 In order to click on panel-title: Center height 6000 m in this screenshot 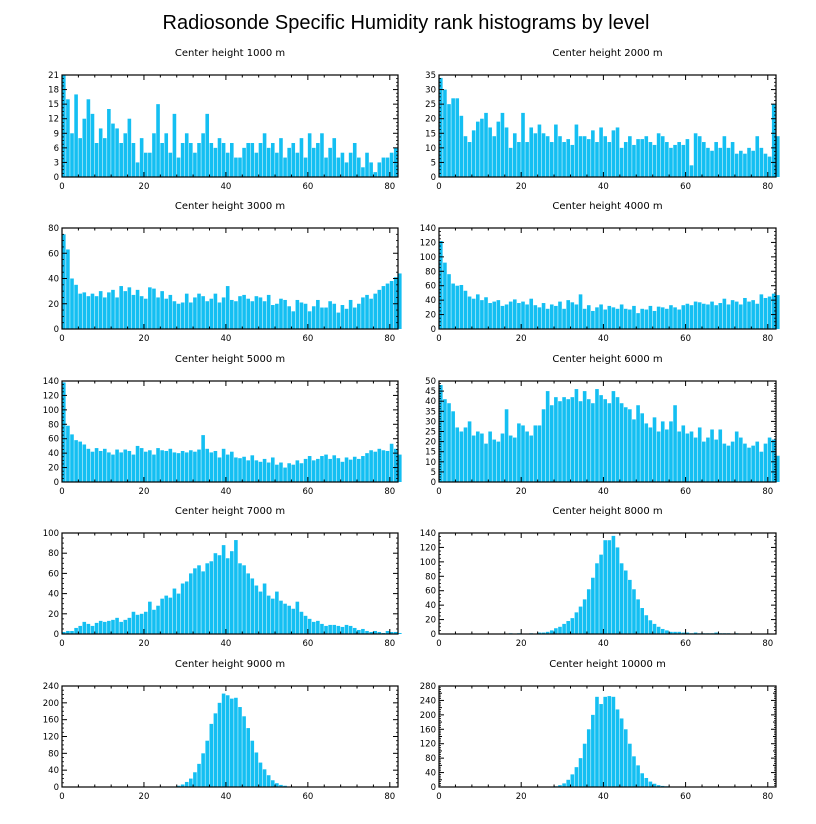, I will do `click(607, 359)`.